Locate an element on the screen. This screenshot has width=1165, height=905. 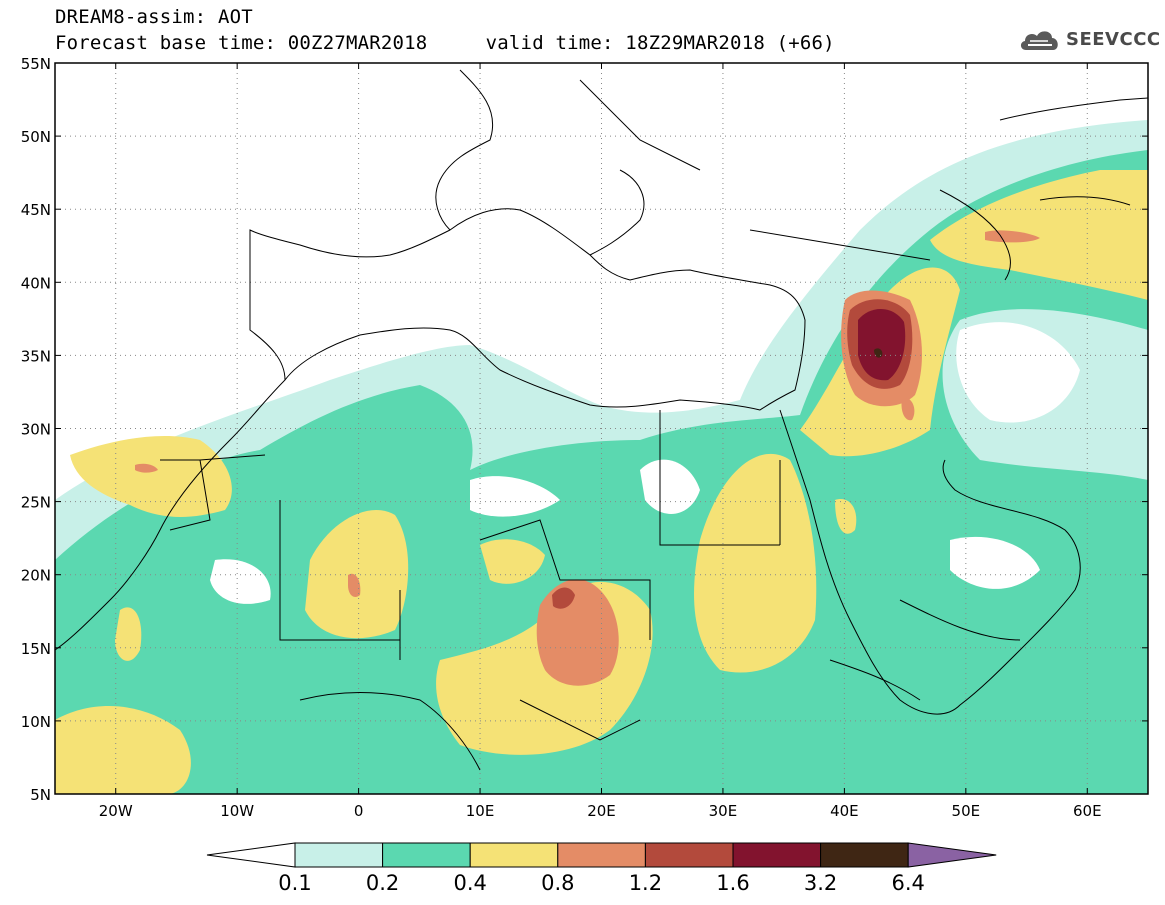
logo-text: SEEVCCC is located at coordinates (1113, 39).